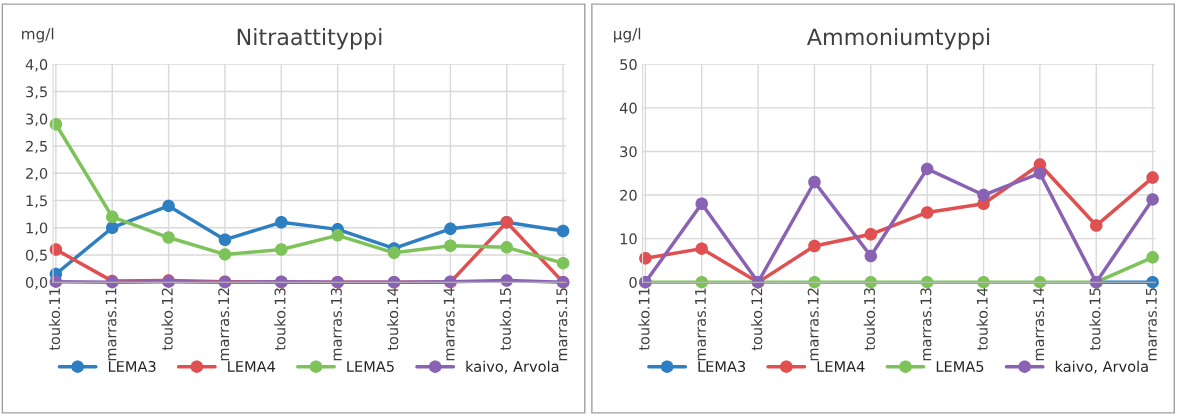  What do you see at coordinates (36, 92) in the screenshot?
I see `y-tick-label: 3,5` at bounding box center [36, 92].